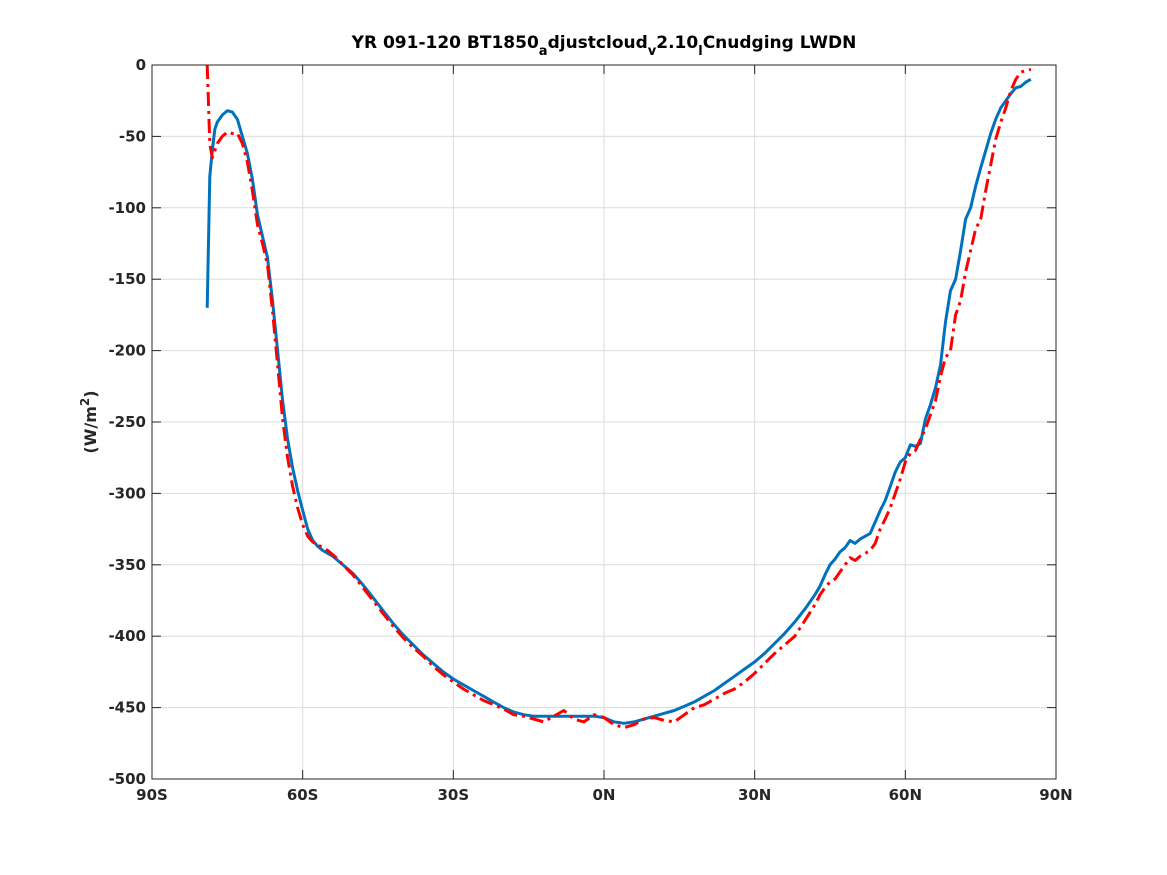  What do you see at coordinates (127, 565) in the screenshot?
I see `y-tick-label: -350` at bounding box center [127, 565].